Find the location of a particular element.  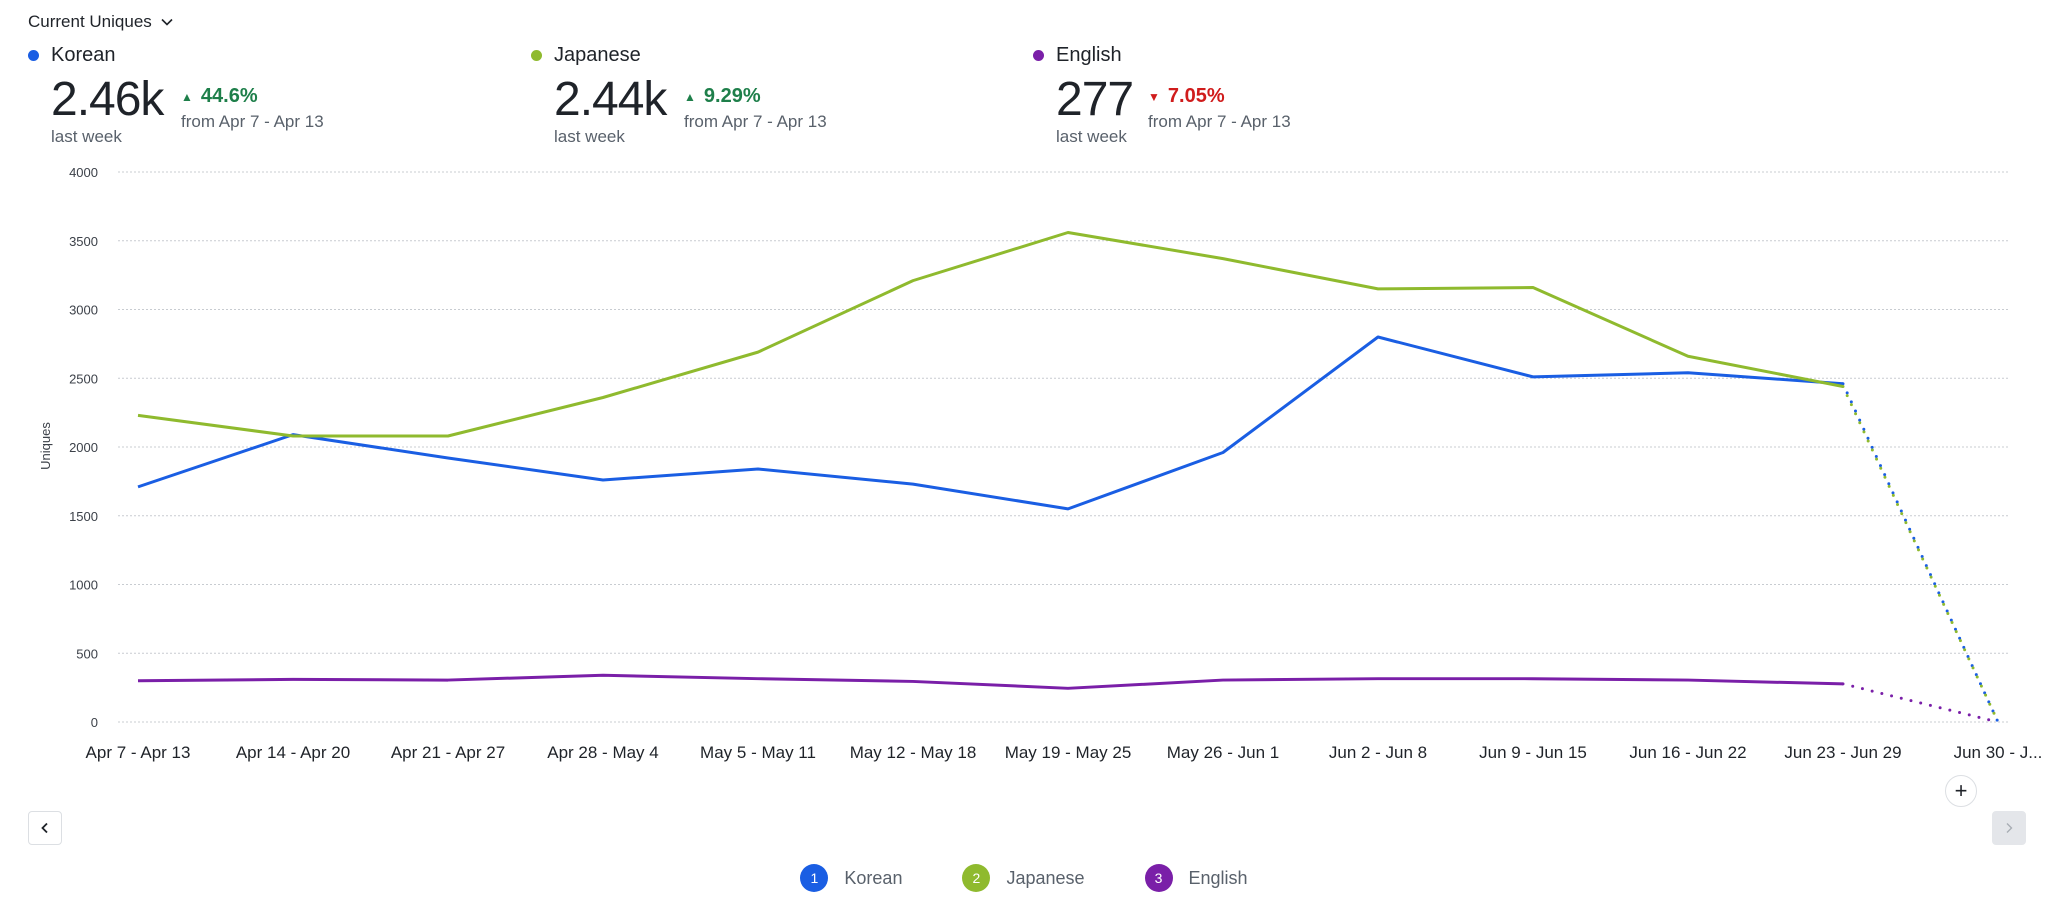

series-name: Japanese is located at coordinates (597, 55).